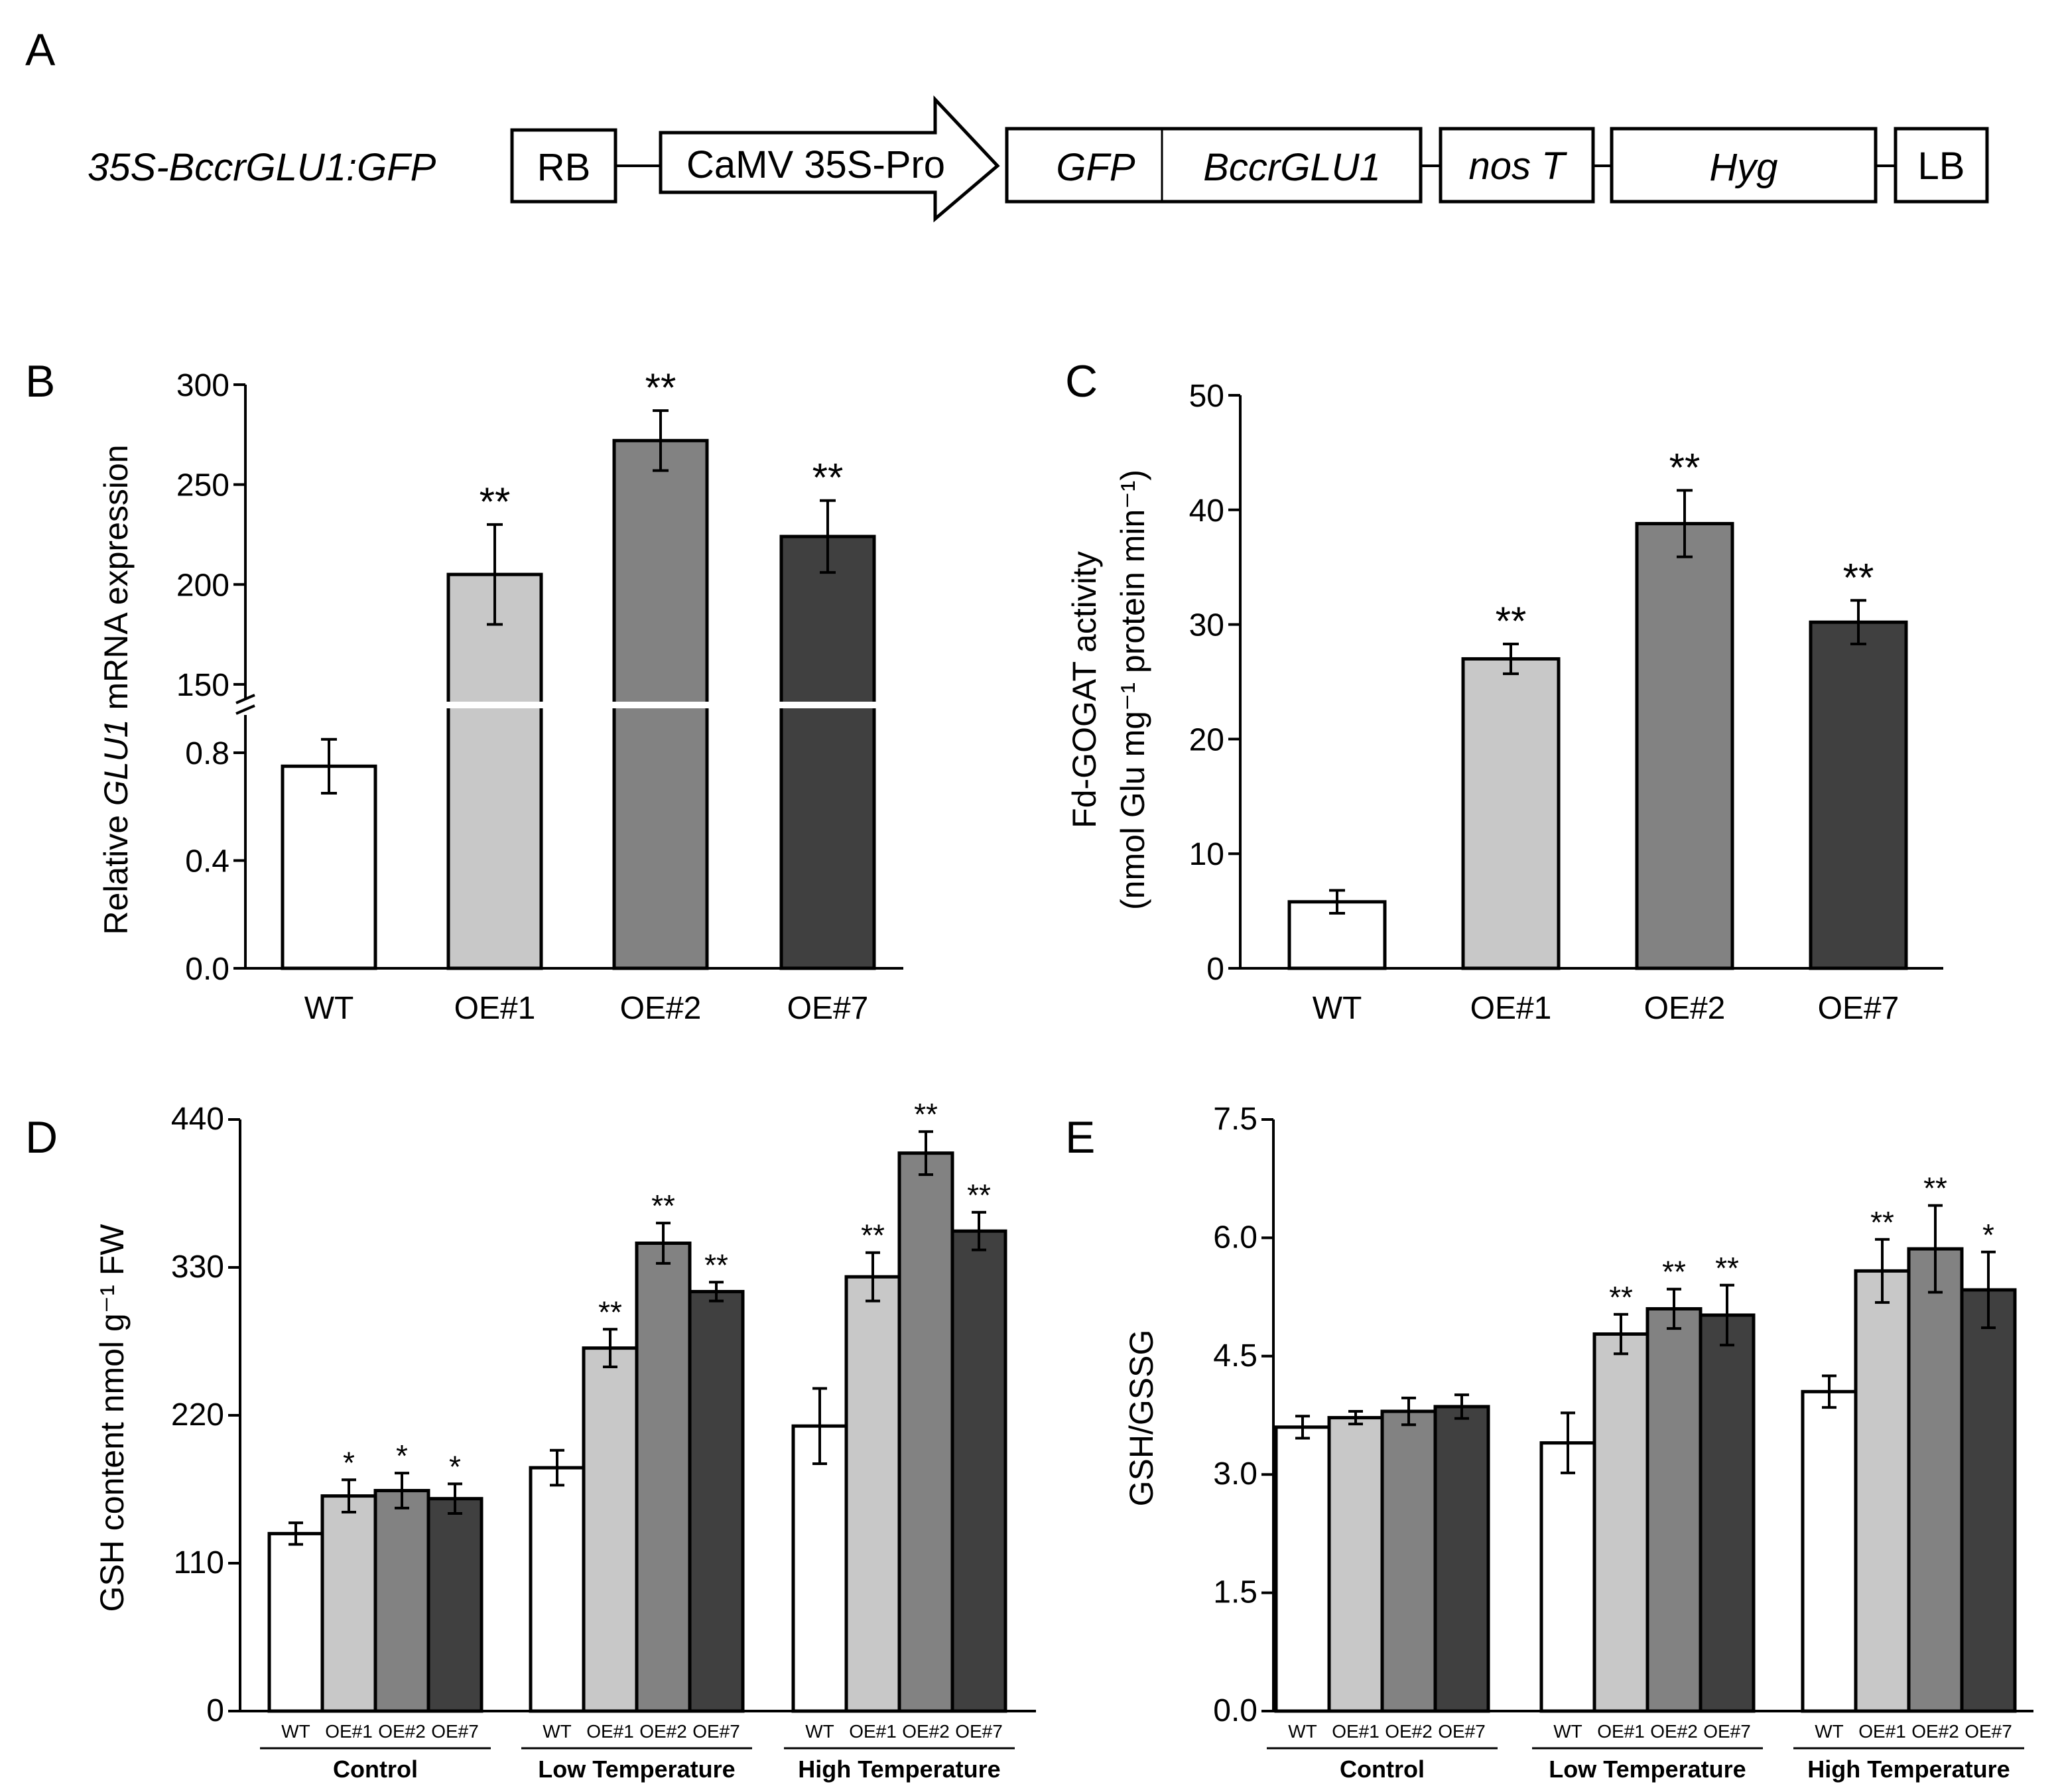 The width and height of the screenshot is (2060, 1792). What do you see at coordinates (815, 164) in the screenshot?
I see `promoter-label: CaMV 35S-Pro` at bounding box center [815, 164].